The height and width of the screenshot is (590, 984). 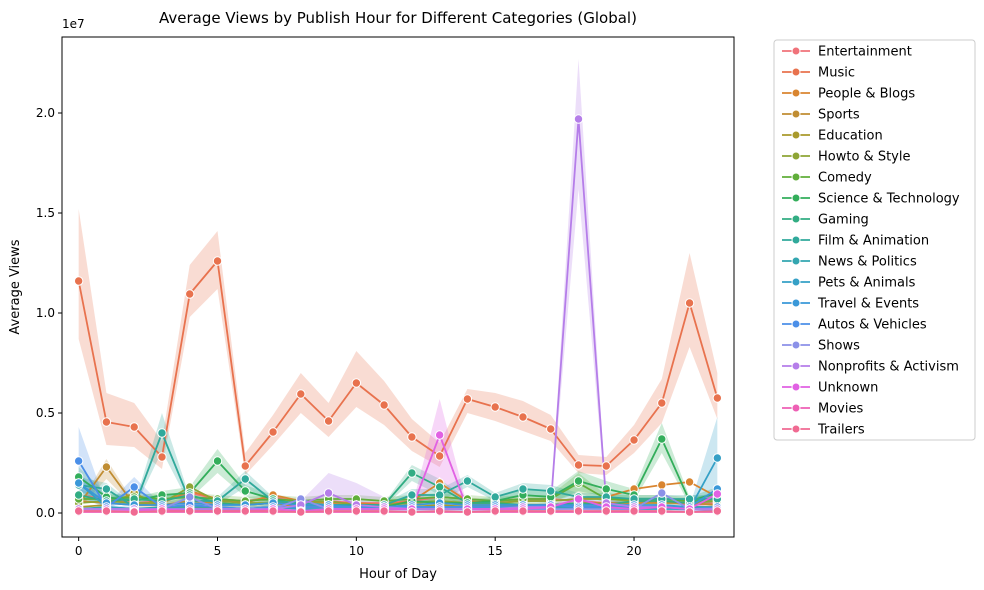 I want to click on legend-label: News & Politics, so click(x=867, y=262).